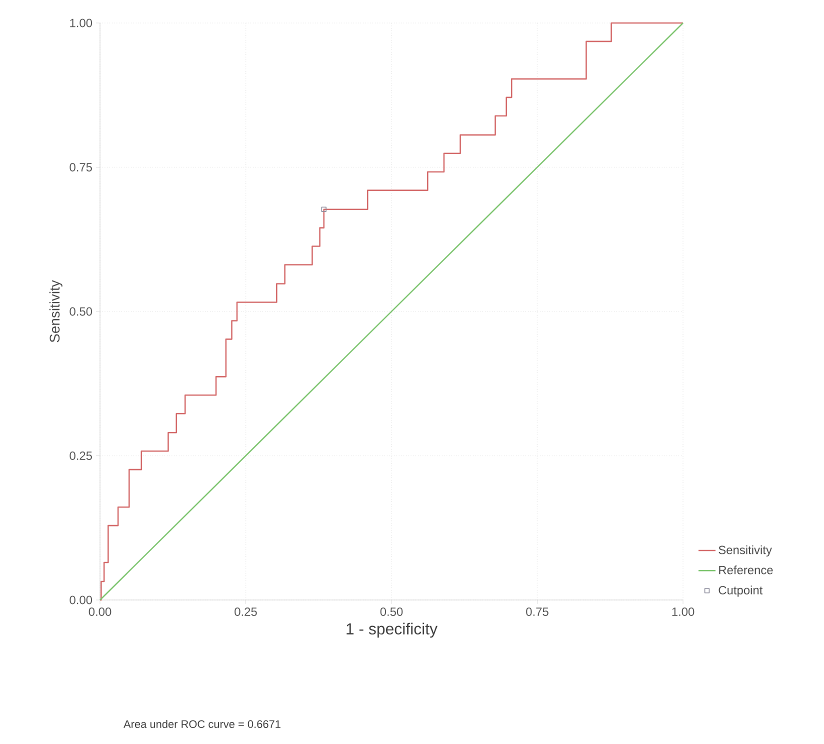  I want to click on y-tick-label: 1.00, so click(81, 23).